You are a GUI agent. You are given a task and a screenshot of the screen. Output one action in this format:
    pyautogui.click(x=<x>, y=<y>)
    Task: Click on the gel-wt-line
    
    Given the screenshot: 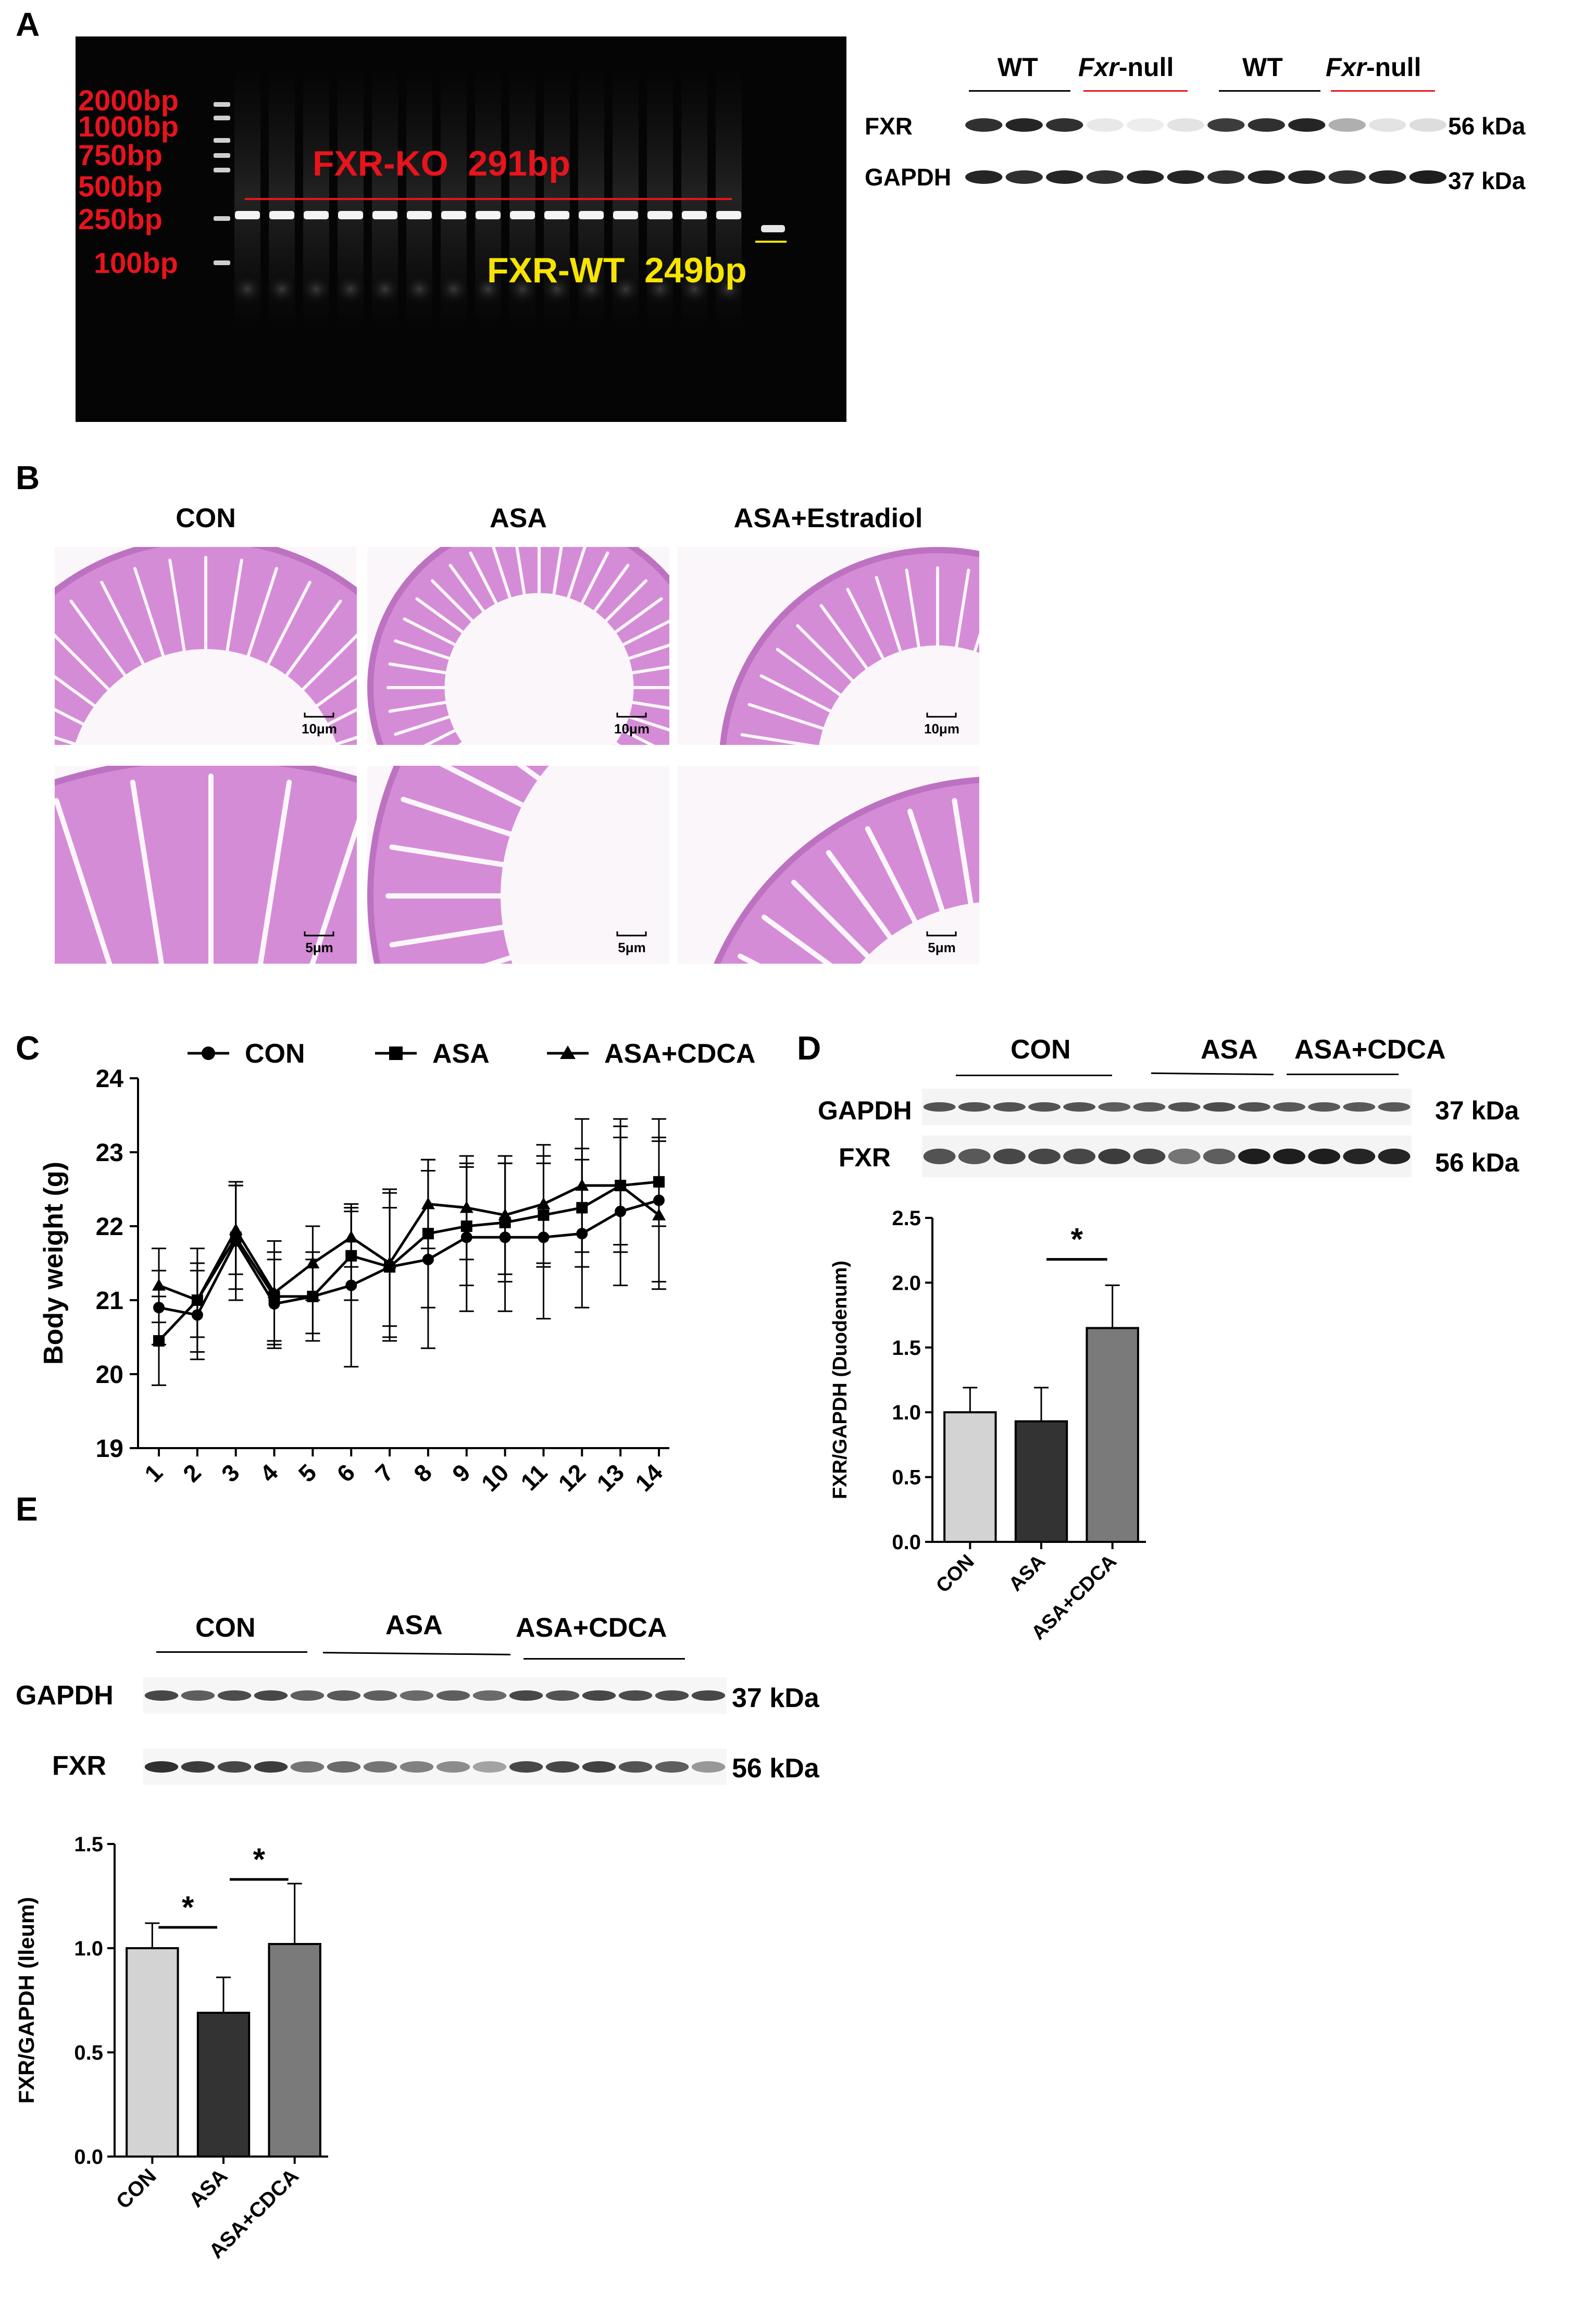 What is the action you would take?
    pyautogui.click(x=771, y=242)
    